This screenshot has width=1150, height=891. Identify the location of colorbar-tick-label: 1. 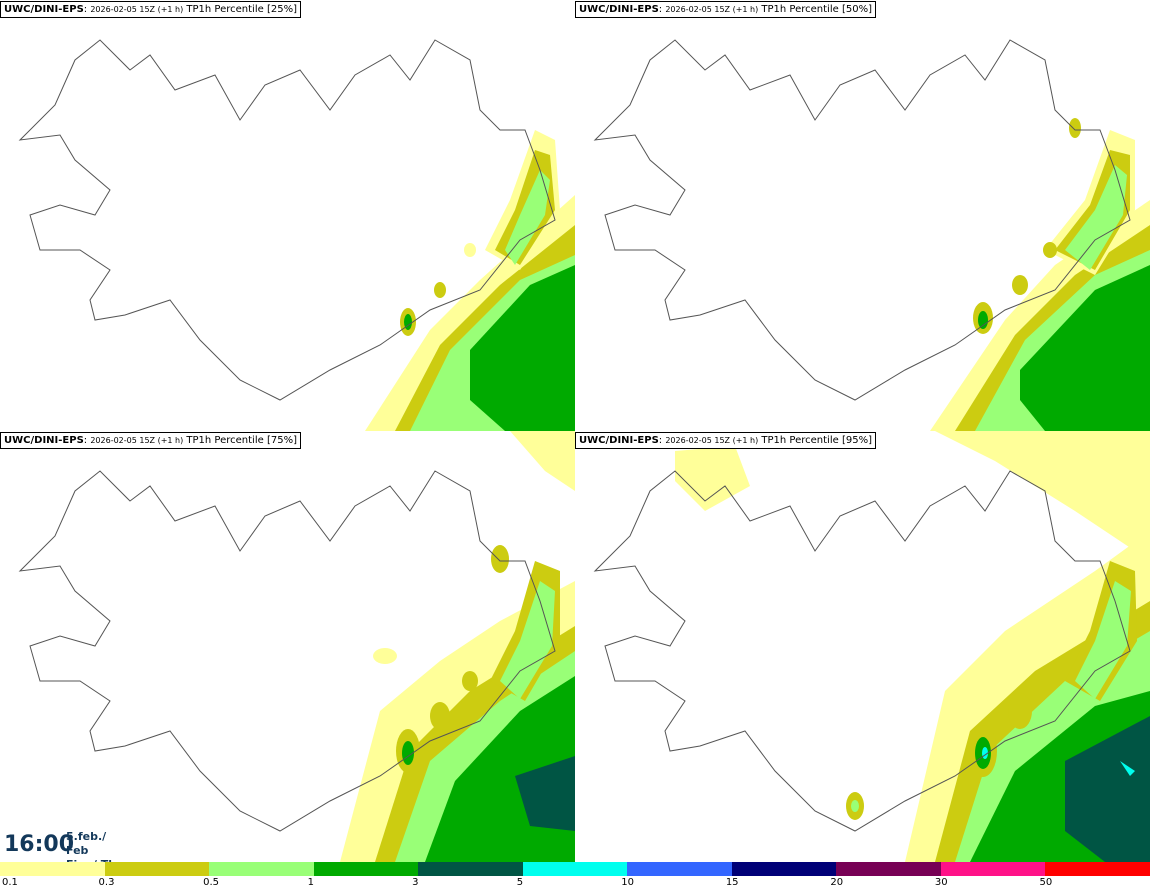
(310, 882).